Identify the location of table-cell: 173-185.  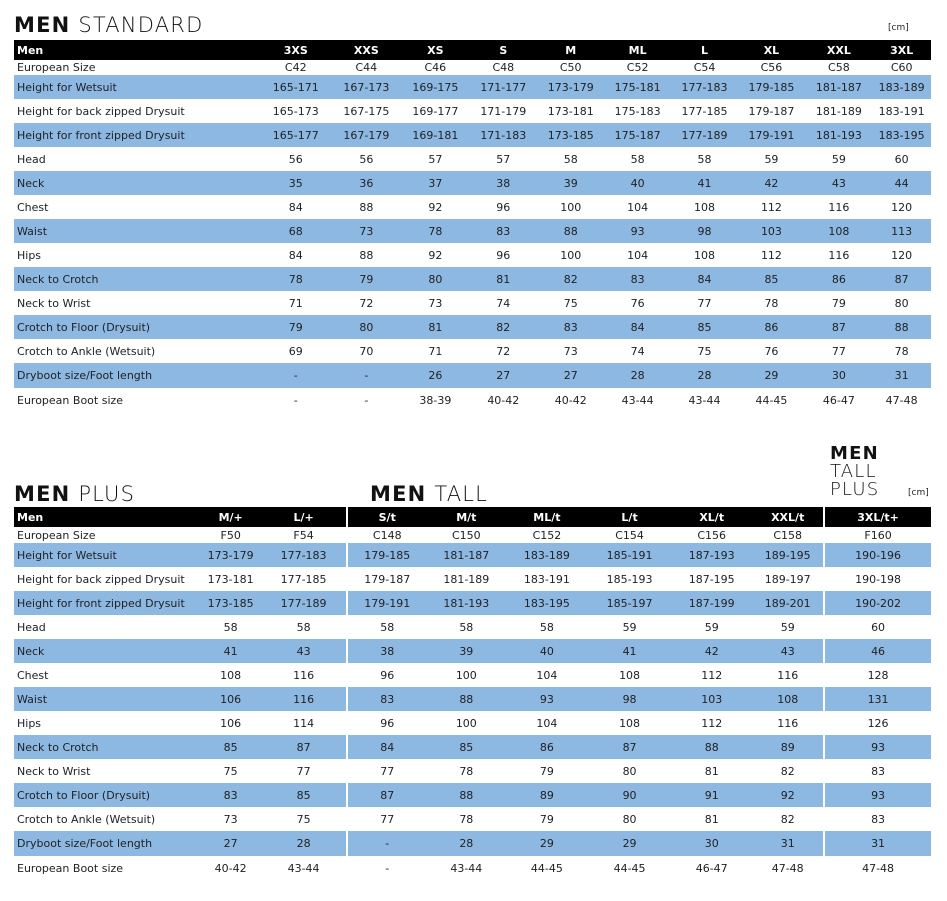
(230, 603).